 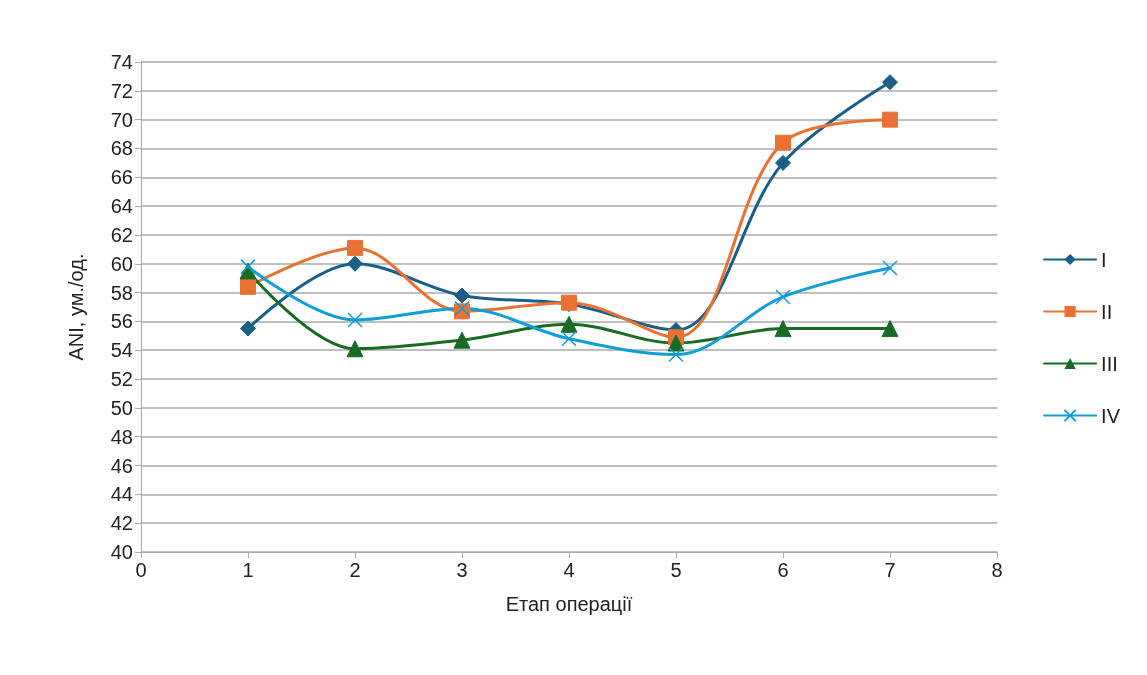 I want to click on y-tick-label: 66, so click(x=121, y=177).